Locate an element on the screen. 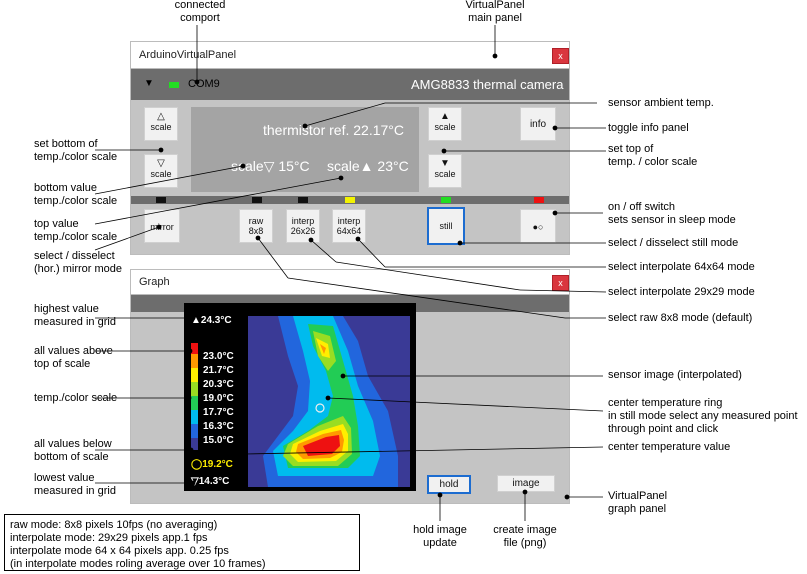 The height and width of the screenshot is (574, 807). annotation-top-value: top value temp./color scale is located at coordinates (76, 230).